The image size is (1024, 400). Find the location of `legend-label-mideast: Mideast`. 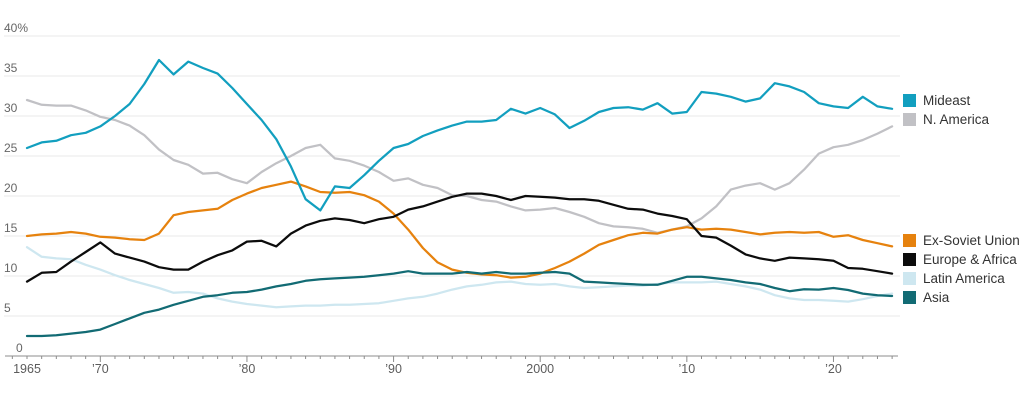

legend-label-mideast: Mideast is located at coordinates (947, 100).